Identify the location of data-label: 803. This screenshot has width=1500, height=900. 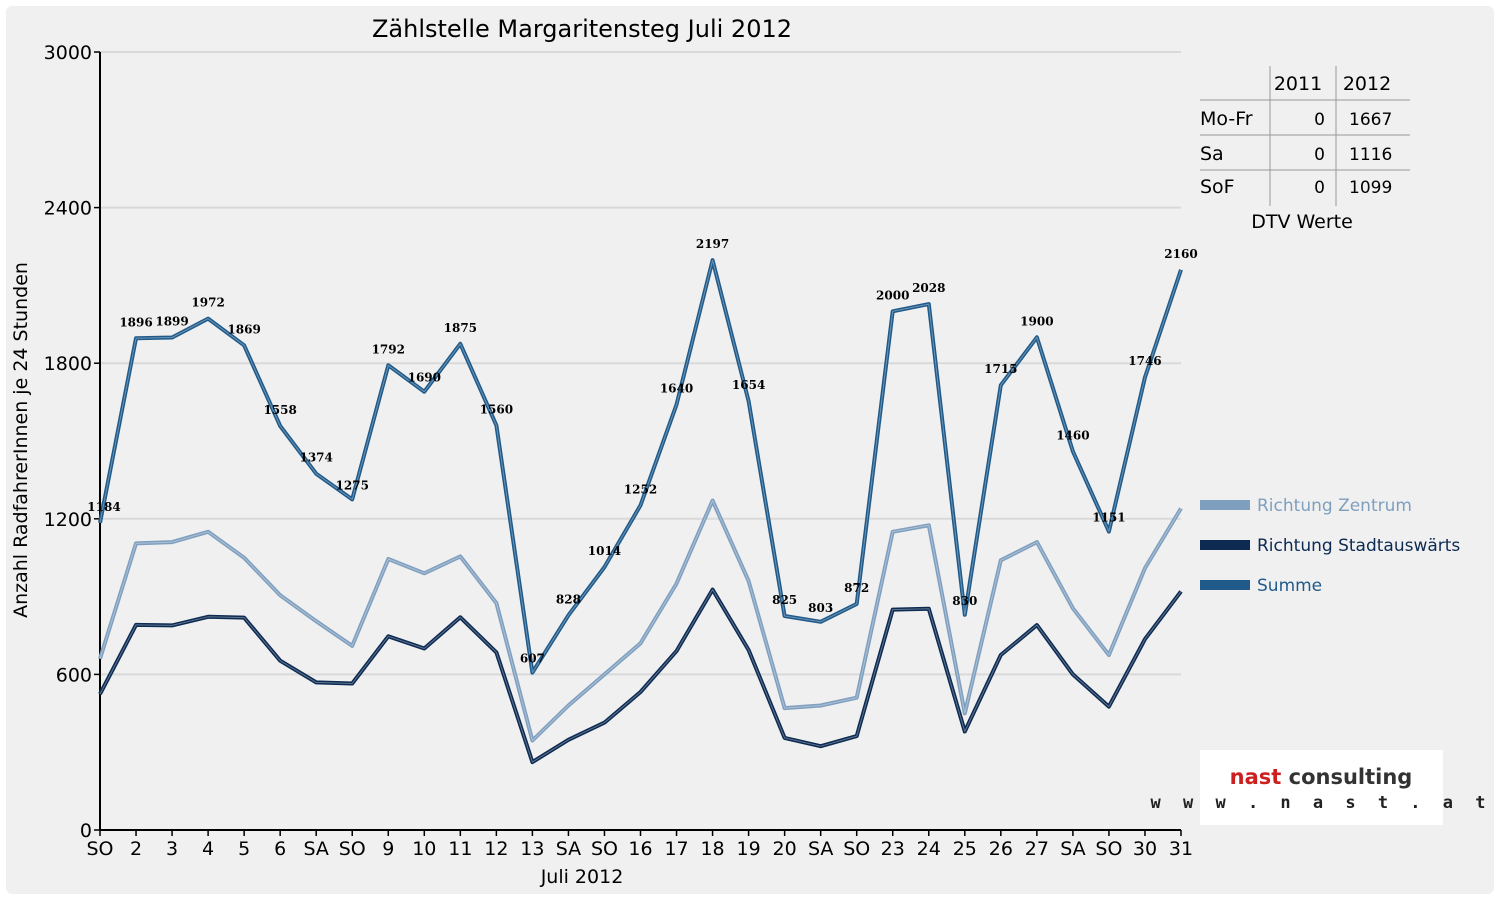
(820, 608).